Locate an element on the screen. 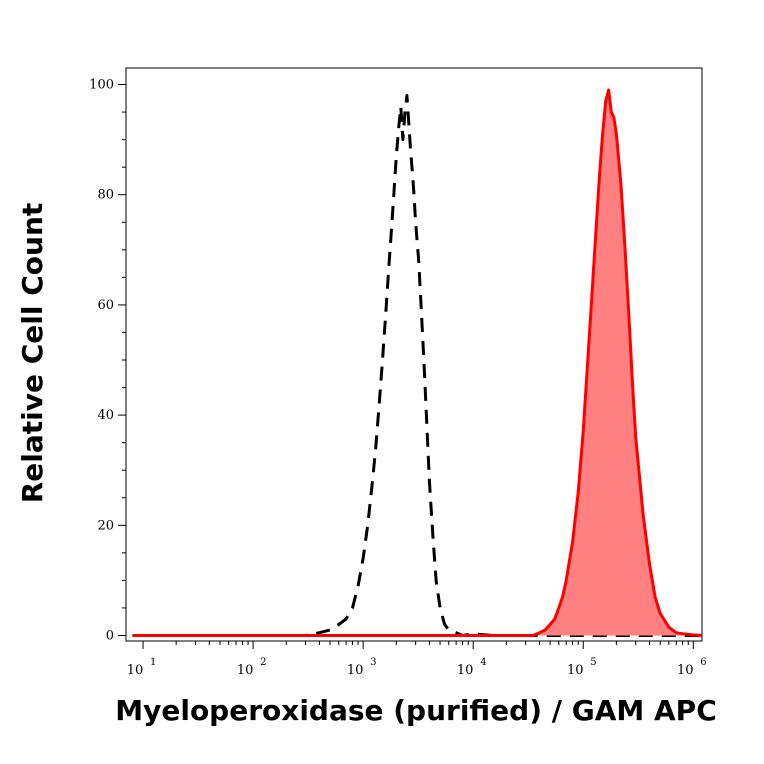 The image size is (764, 764). x-tick-exponent: 5 is located at coordinates (593, 662).